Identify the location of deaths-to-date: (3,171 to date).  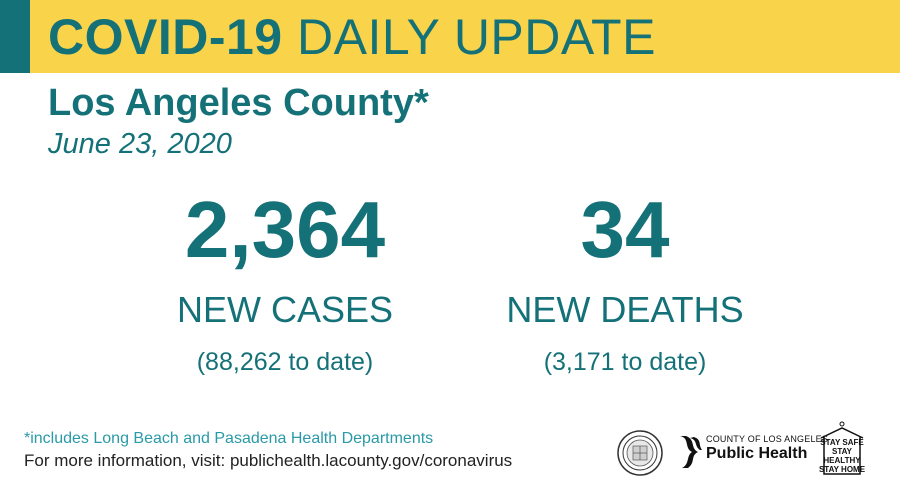
(625, 362).